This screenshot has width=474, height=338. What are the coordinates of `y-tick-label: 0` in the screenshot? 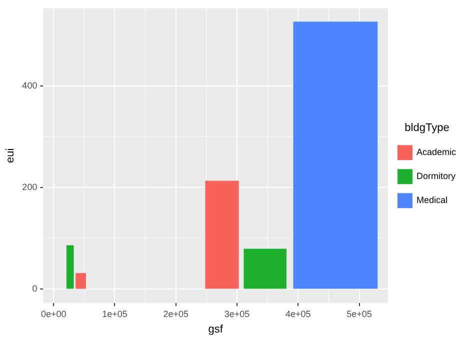 It's located at (35, 288).